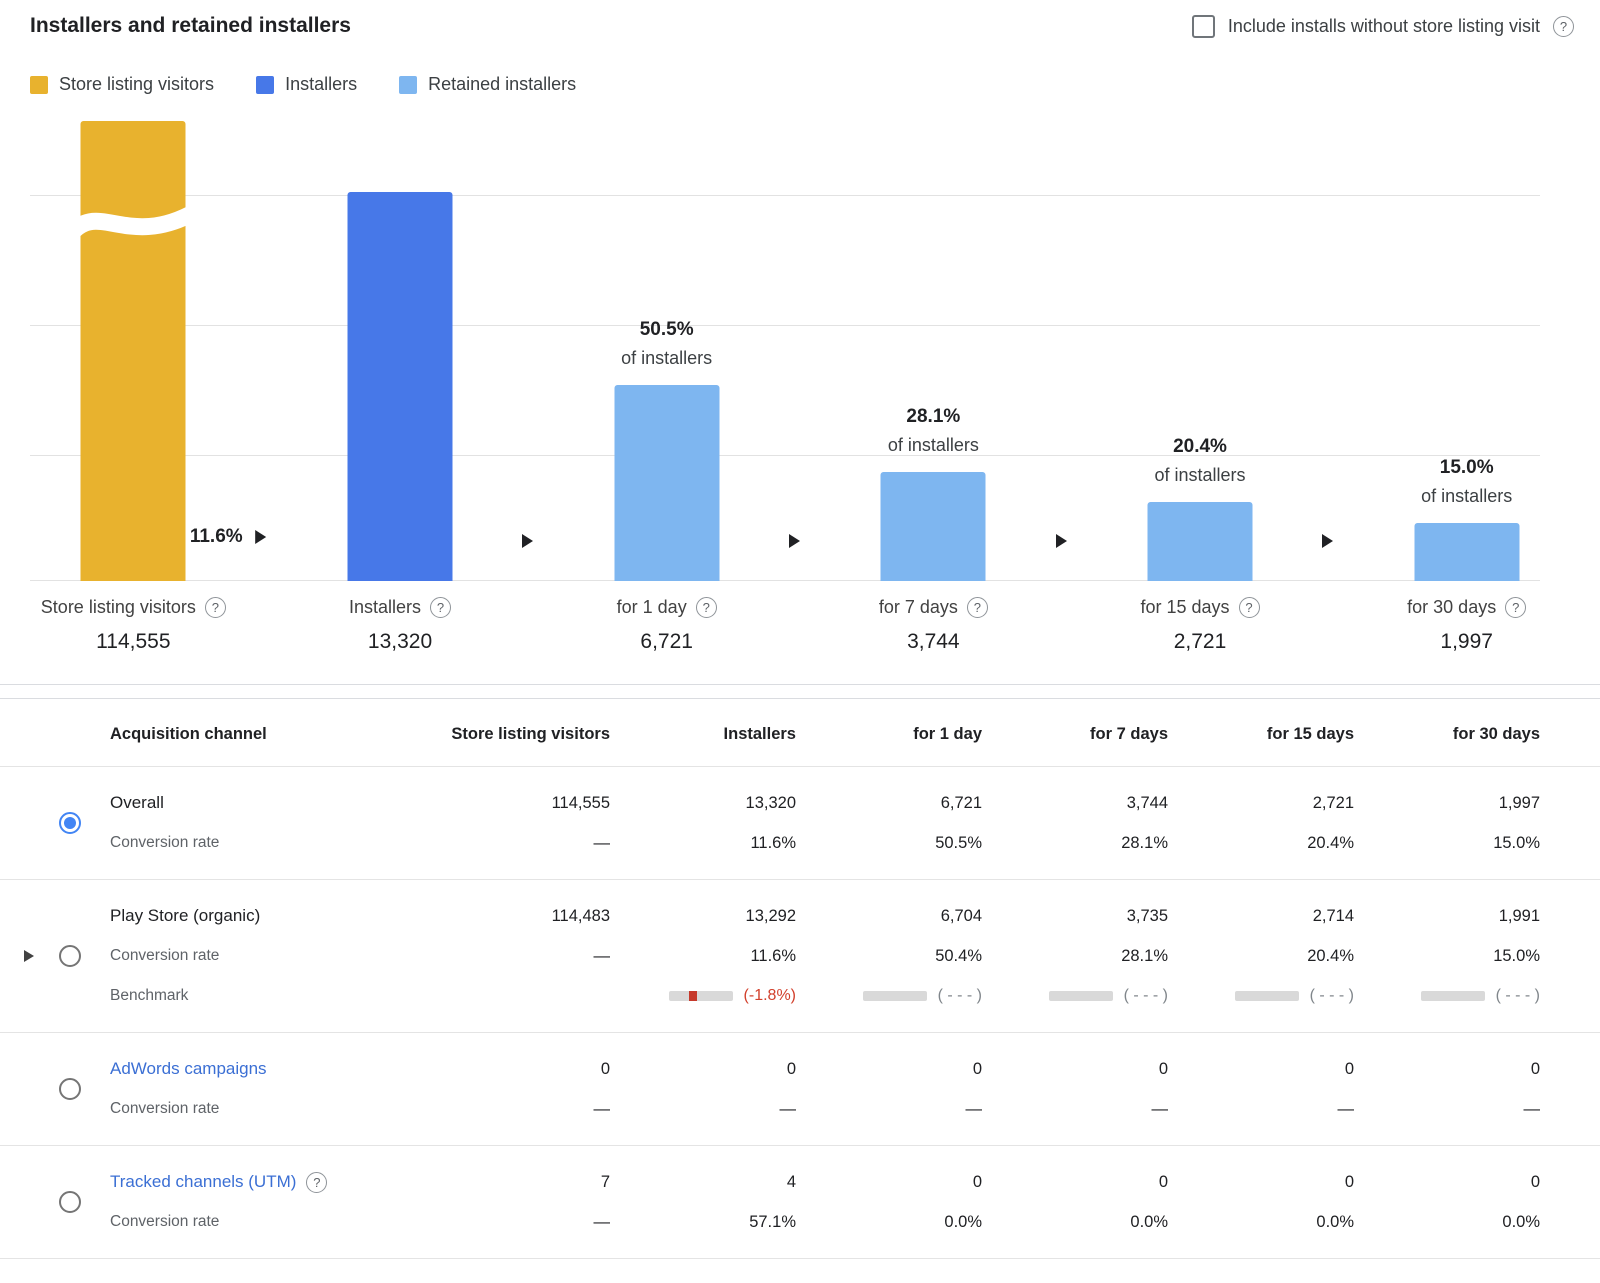 Image resolution: width=1600 pixels, height=1283 pixels. Describe the element at coordinates (667, 607) in the screenshot. I see `chart-category-label: for 1 day?` at that location.